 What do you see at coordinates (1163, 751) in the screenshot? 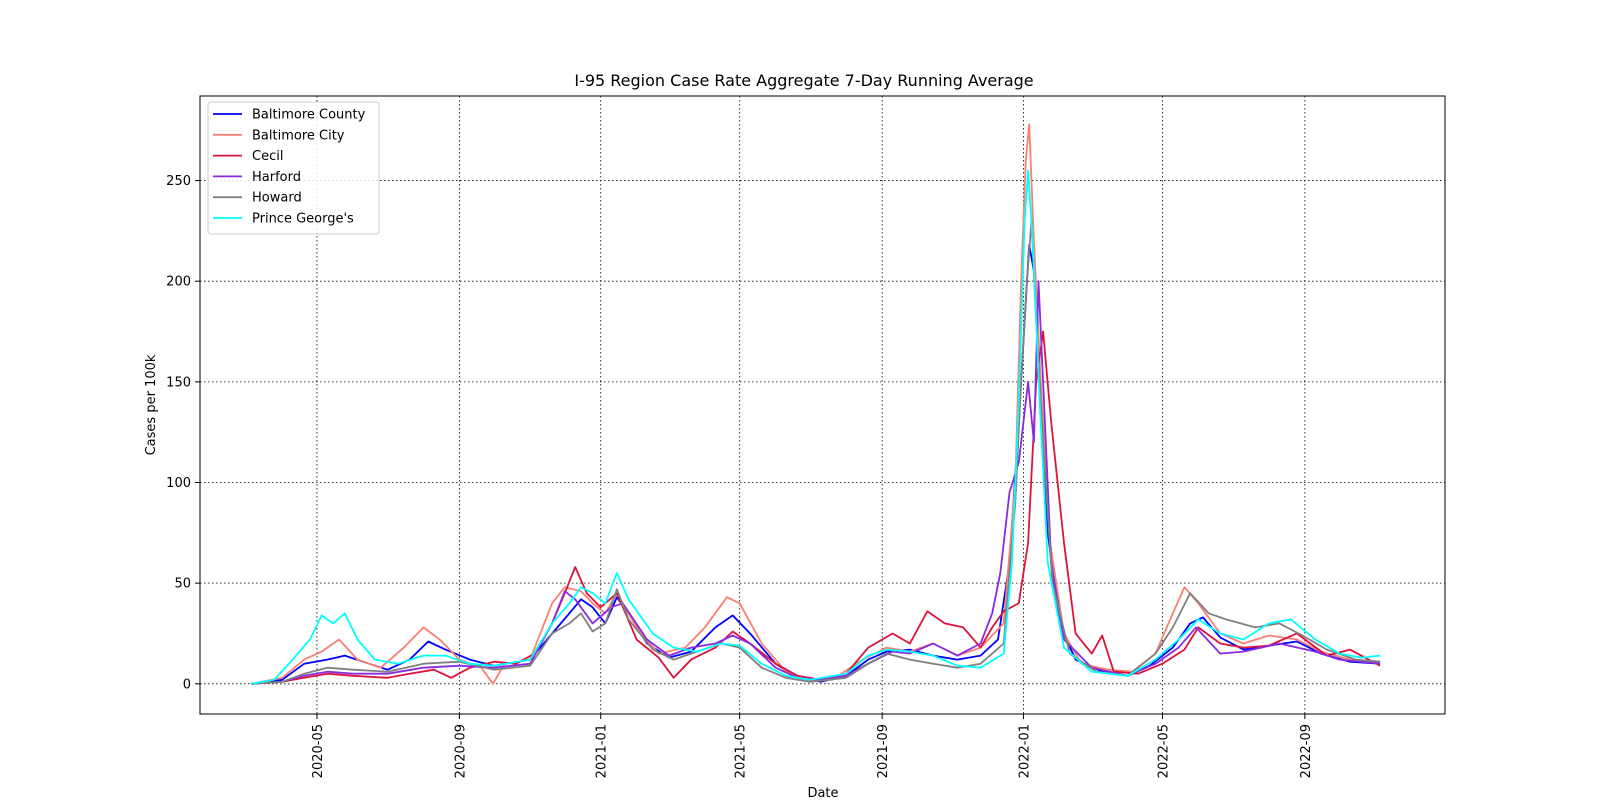
I see `x-tick-label: 2022-05` at bounding box center [1163, 751].